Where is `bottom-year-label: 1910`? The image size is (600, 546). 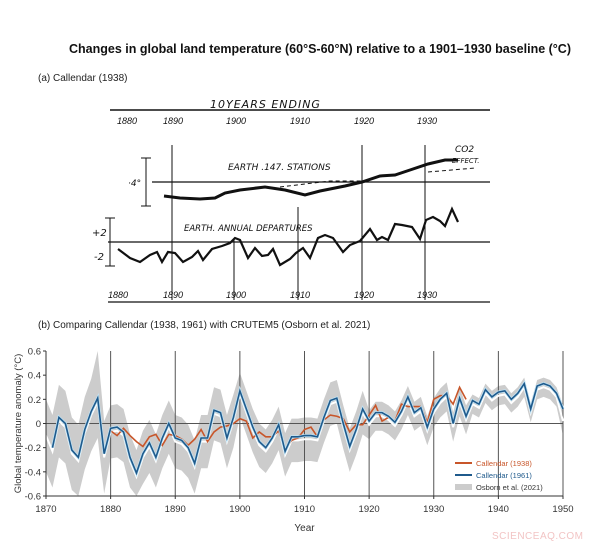
bottom-year-label: 1910 is located at coordinates (300, 295).